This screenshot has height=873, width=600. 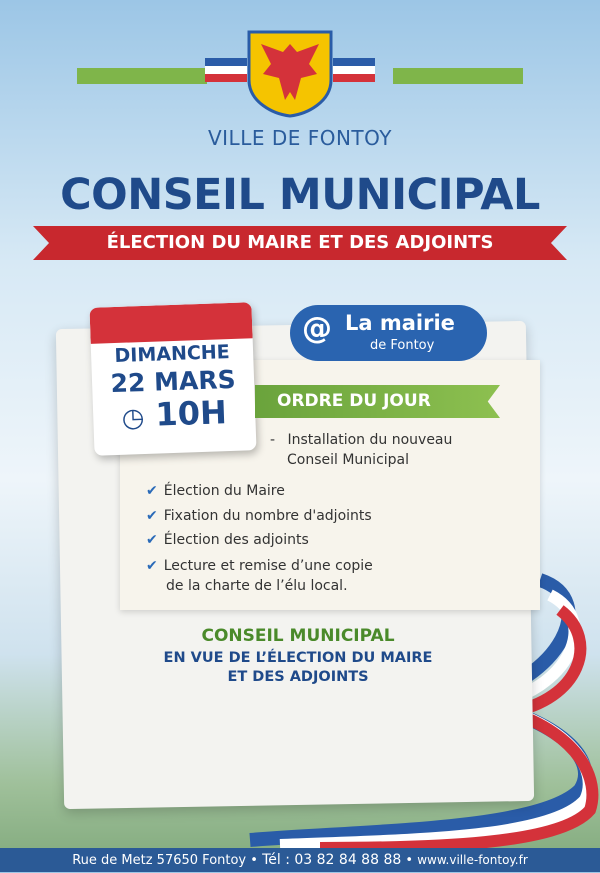 I want to click on at-pin-icon: @, so click(x=317, y=328).